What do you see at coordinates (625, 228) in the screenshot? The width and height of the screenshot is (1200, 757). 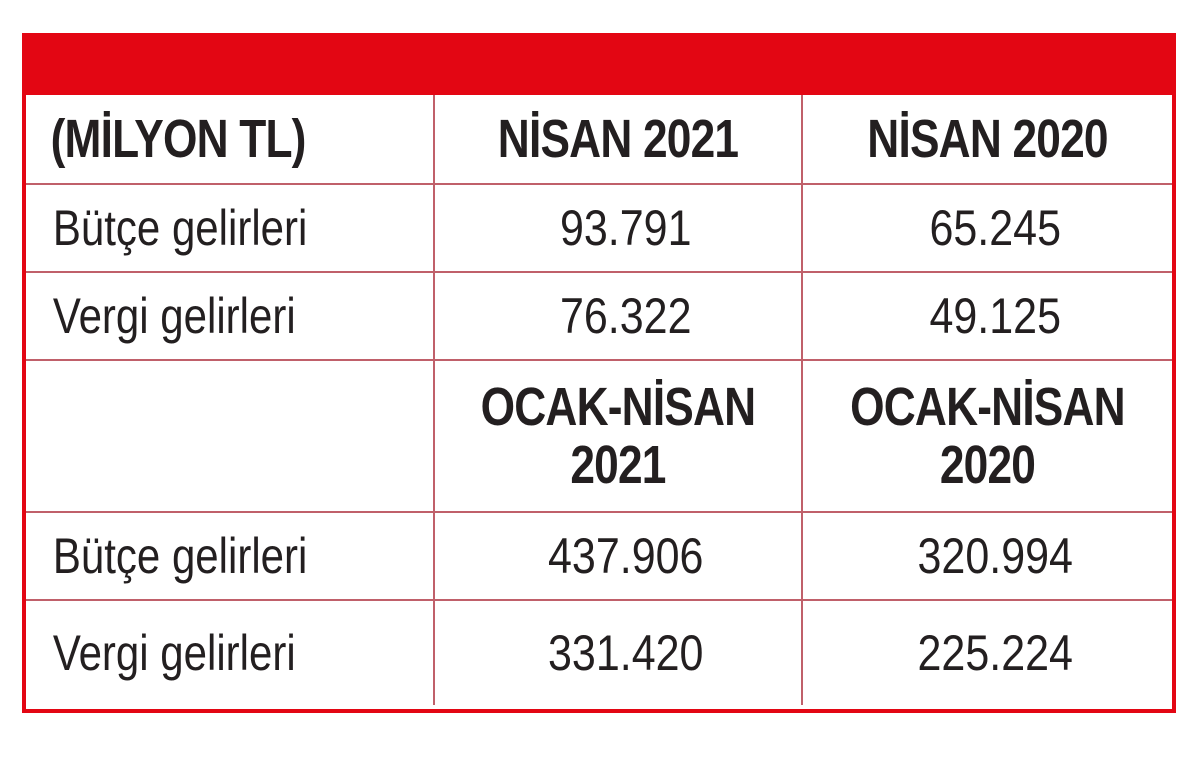 I see `value-2021: 93.791` at bounding box center [625, 228].